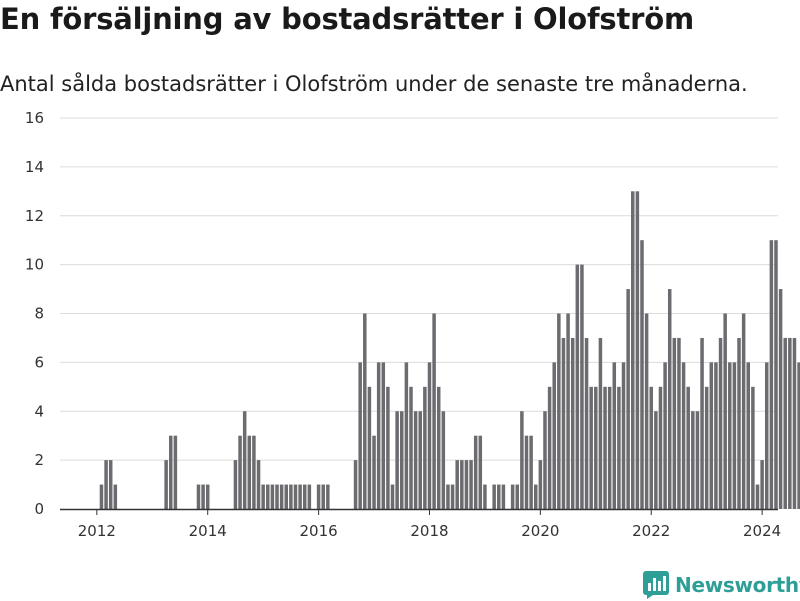 Image resolution: width=800 pixels, height=601 pixels. Describe the element at coordinates (34, 118) in the screenshot. I see `y-tick-label: 16` at that location.